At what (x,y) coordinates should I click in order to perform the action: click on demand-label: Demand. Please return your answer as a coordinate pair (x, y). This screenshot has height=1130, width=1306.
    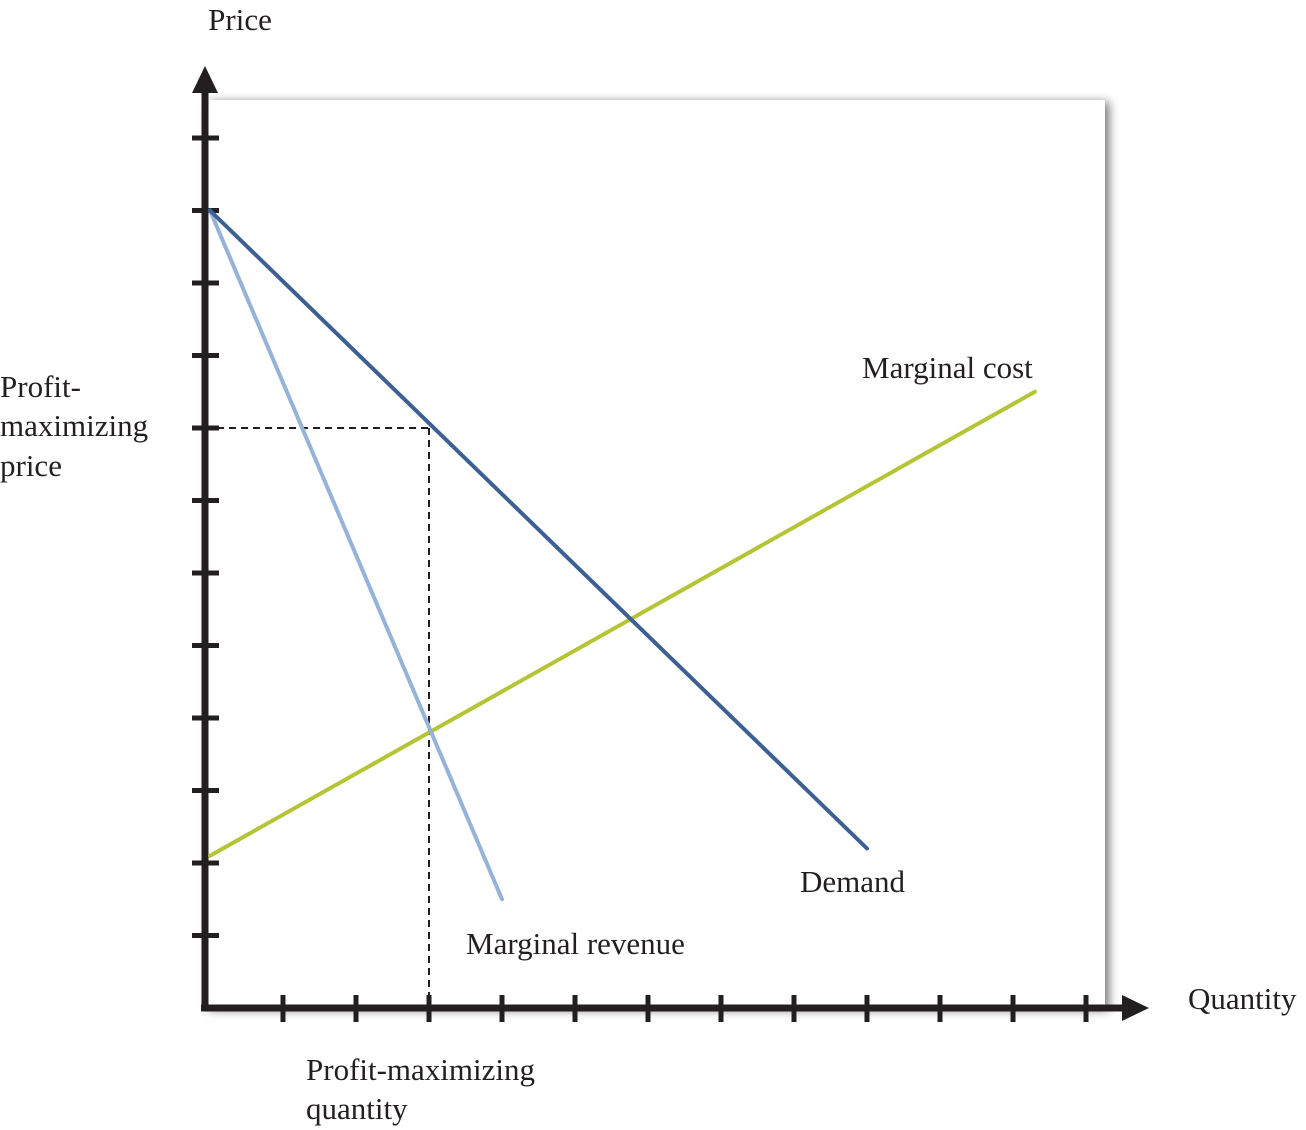
    Looking at the image, I should click on (853, 881).